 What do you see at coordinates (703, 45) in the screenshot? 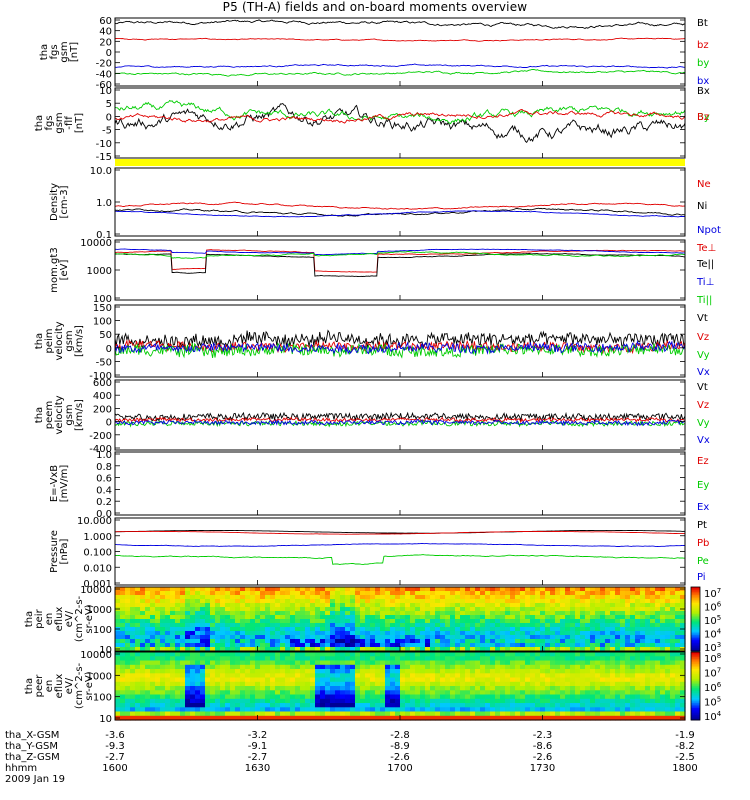
I see `legend-bz: bz` at bounding box center [703, 45].